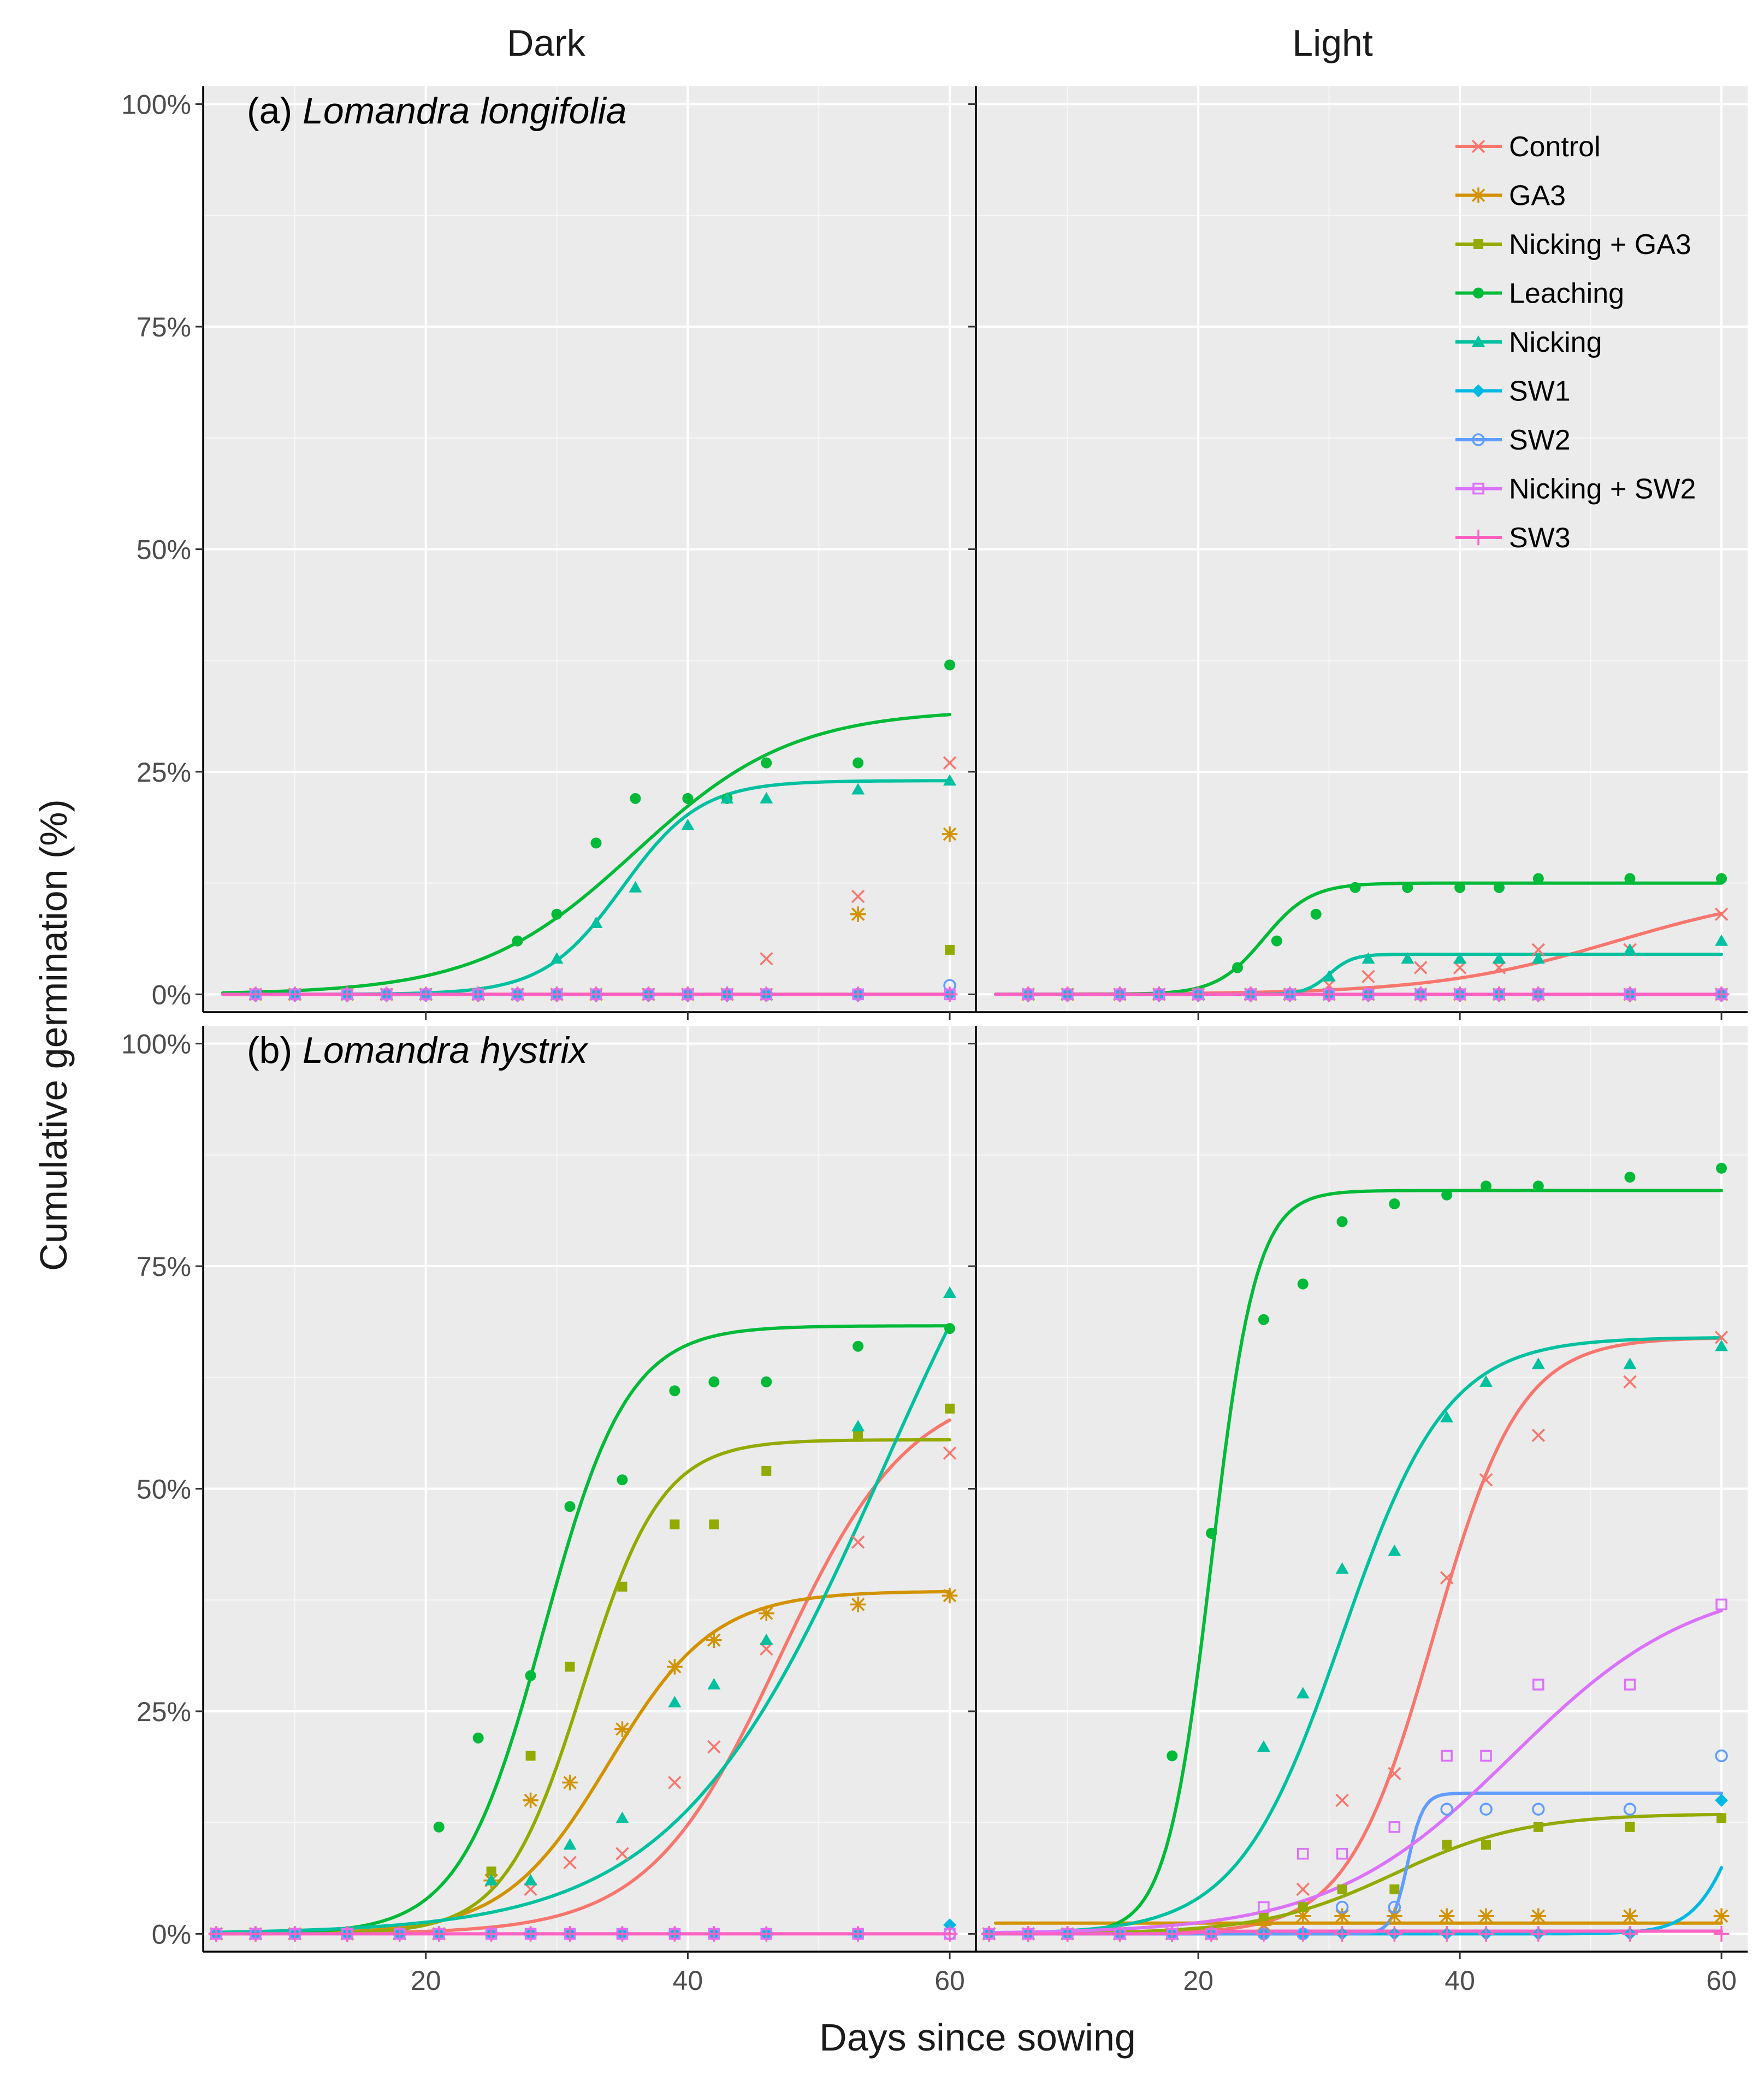 This screenshot has height=2074, width=1764. I want to click on legend-item-nicking-ga3: Nicking + GA3, so click(1573, 245).